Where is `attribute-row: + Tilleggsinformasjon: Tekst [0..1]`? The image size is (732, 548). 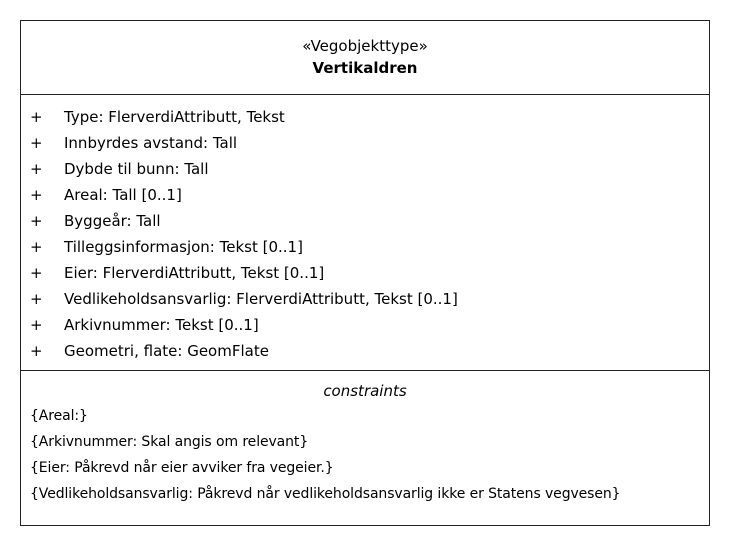 attribute-row: + Tilleggsinformasjon: Tekst [0..1] is located at coordinates (365, 247).